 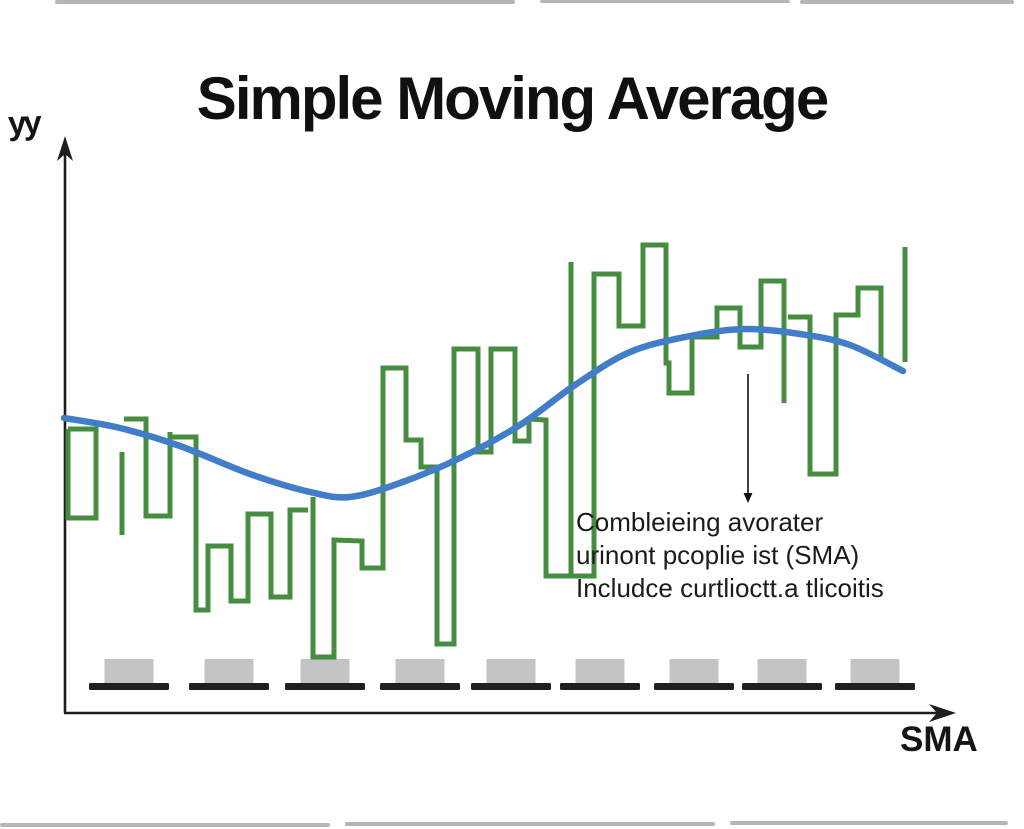 What do you see at coordinates (718, 555) in the screenshot?
I see `annotation-line-2: urinont pcoplie ist (SMA)` at bounding box center [718, 555].